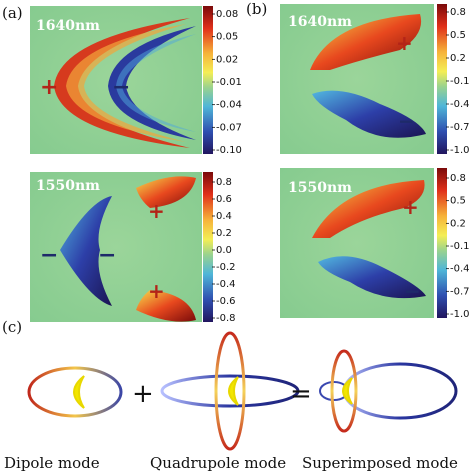 This screenshot has height=474, width=474. Describe the element at coordinates (224, 250) in the screenshot. I see `colorbar-tick-label: 0.0` at that location.